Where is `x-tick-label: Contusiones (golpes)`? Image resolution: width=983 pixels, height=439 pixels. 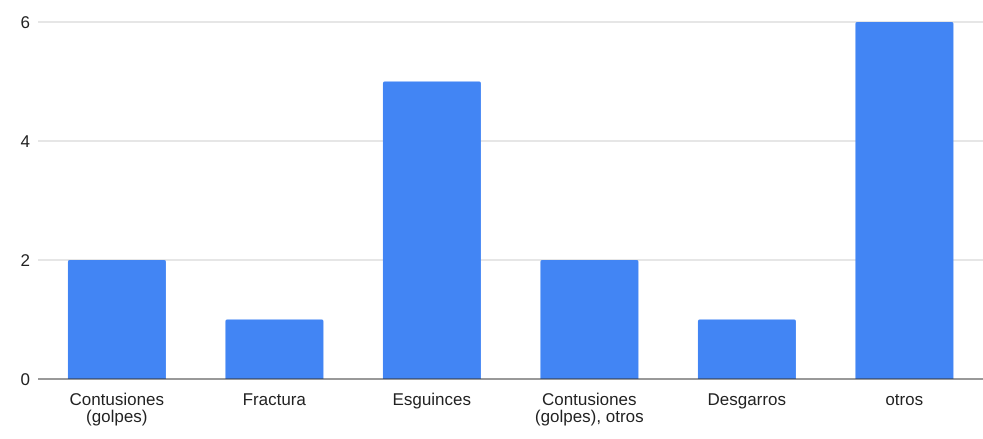
x-tick-label: Contusiones (golpes) is located at coordinates (116, 408).